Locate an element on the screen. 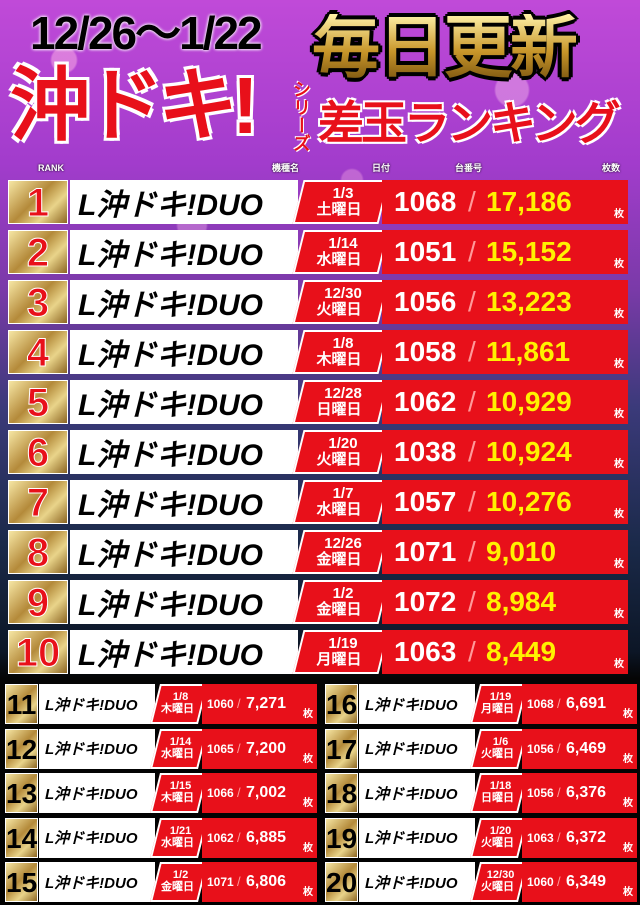 This screenshot has width=640, height=905. date-badge: 1/20 火曜日 is located at coordinates (499, 837).